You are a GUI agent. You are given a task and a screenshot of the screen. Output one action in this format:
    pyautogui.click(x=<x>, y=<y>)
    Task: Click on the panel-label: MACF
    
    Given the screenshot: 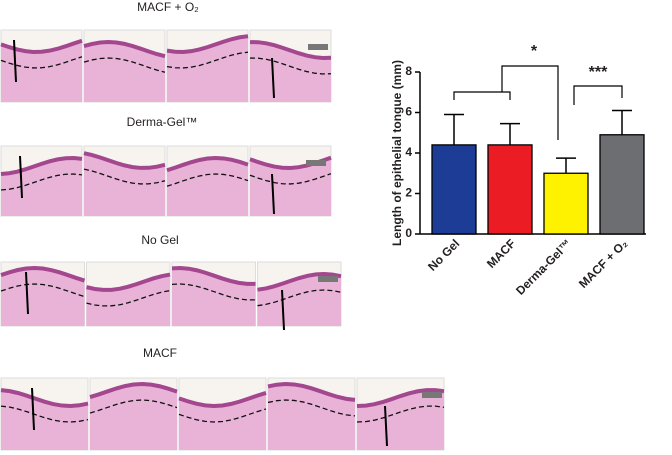 What is the action you would take?
    pyautogui.click(x=160, y=353)
    